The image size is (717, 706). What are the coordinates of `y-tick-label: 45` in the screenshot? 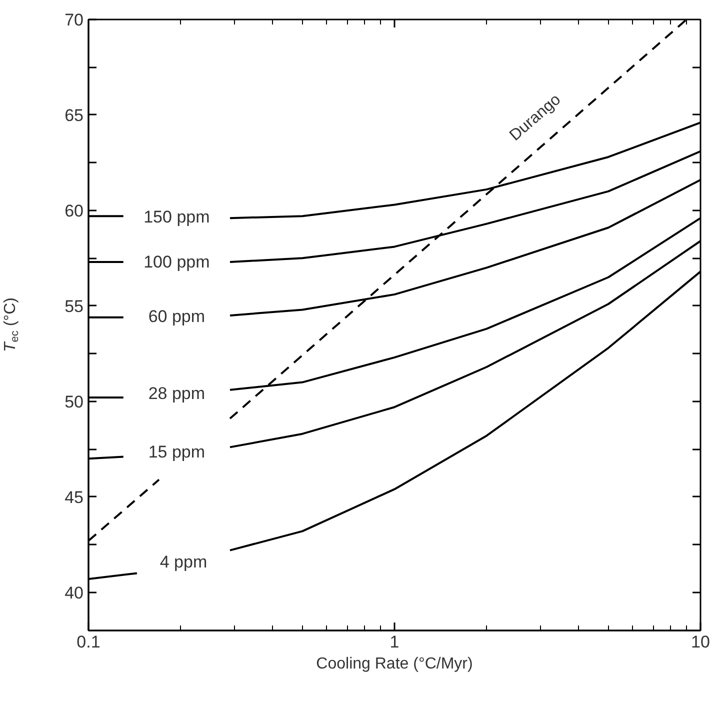 It's located at (74, 497).